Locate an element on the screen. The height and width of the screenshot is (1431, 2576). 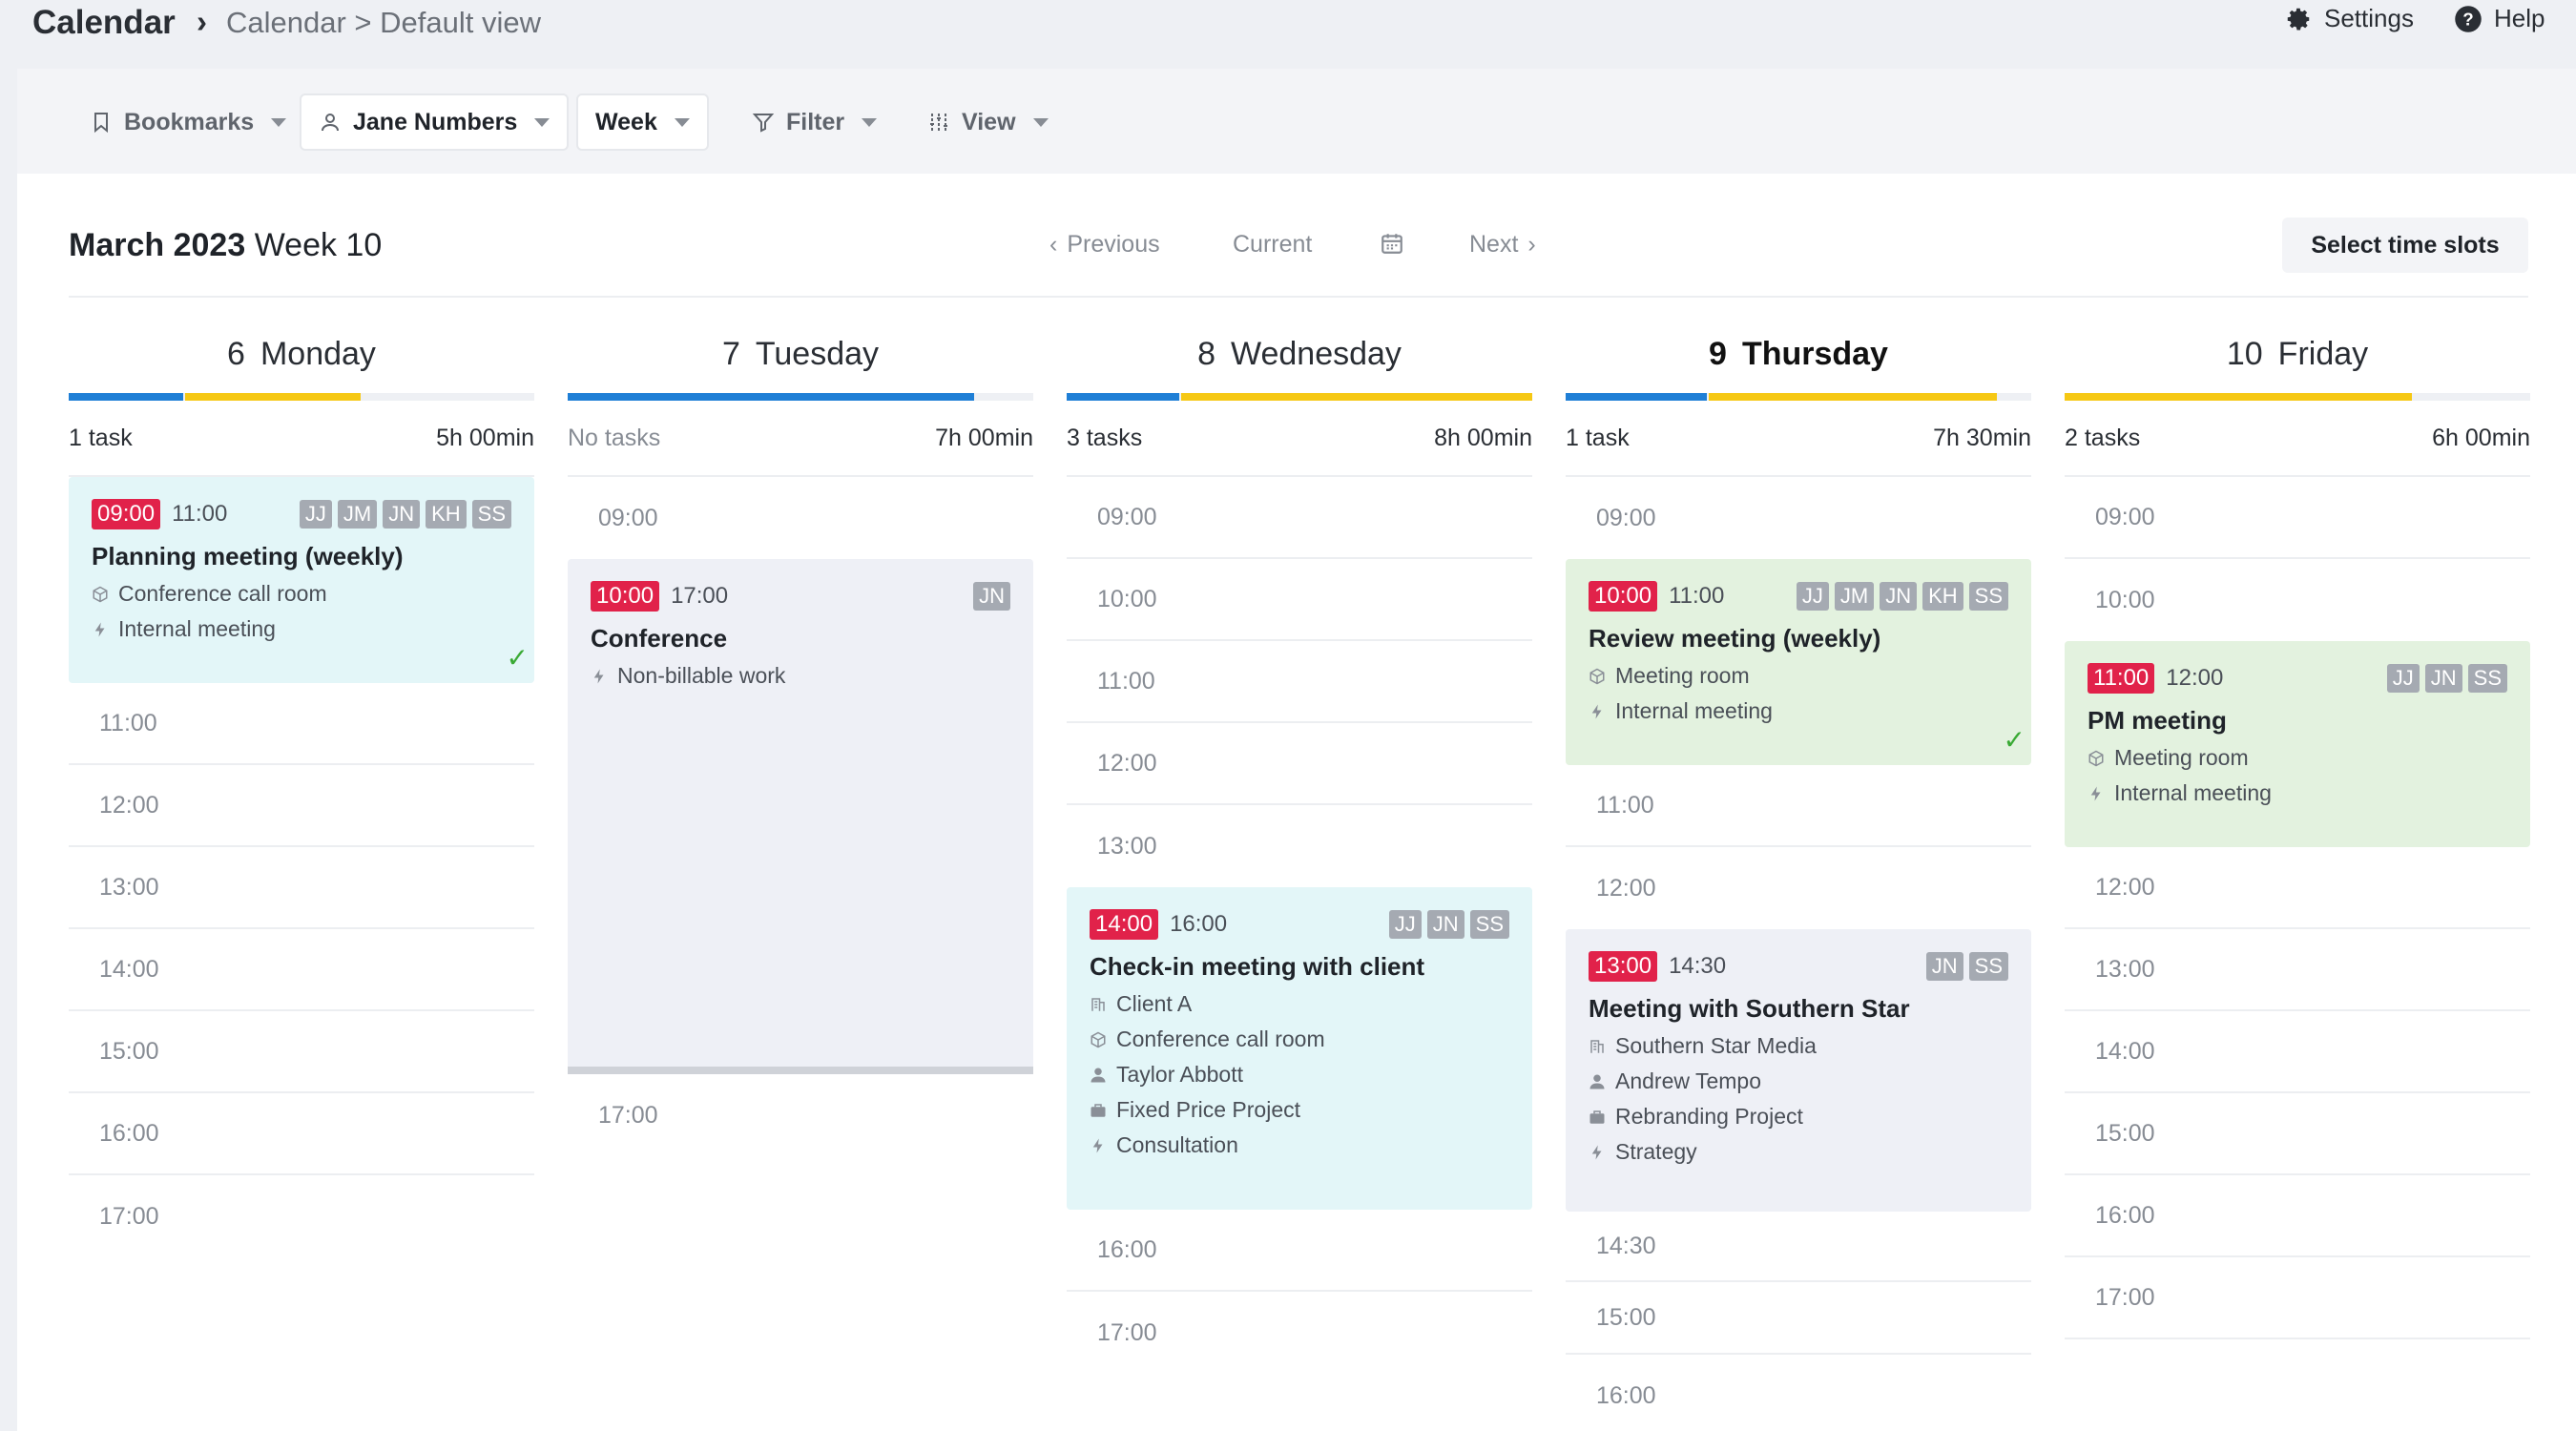
chevron-down-icon is located at coordinates (1040, 122).